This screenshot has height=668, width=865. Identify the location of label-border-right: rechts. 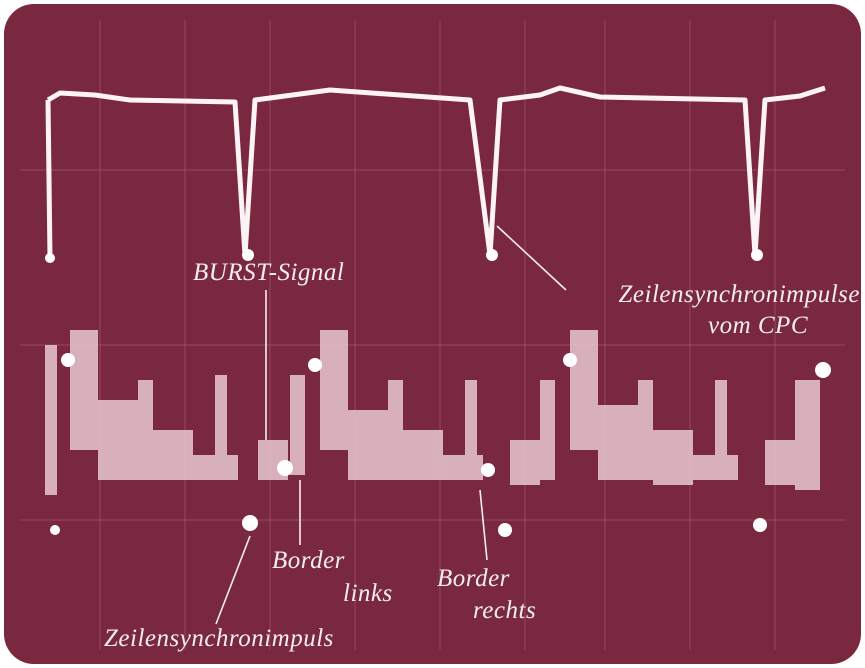
(504, 610).